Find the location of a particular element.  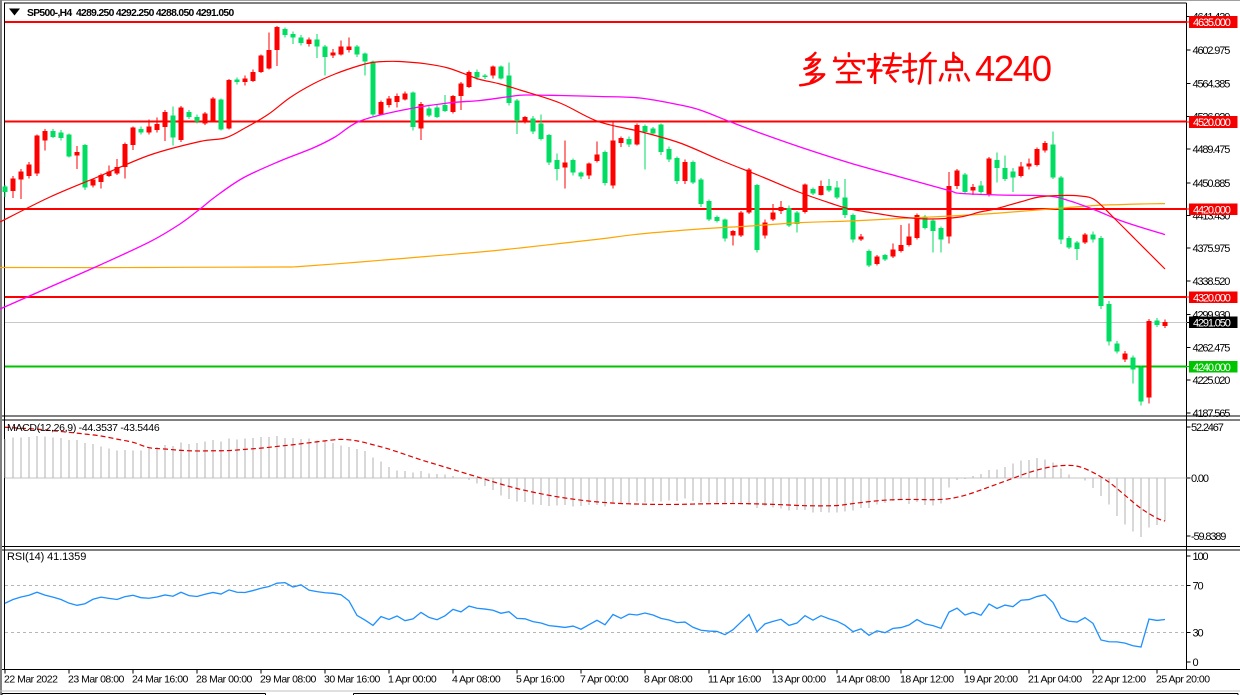

svg-text: 19 Apr 20:00 is located at coordinates (991, 680).